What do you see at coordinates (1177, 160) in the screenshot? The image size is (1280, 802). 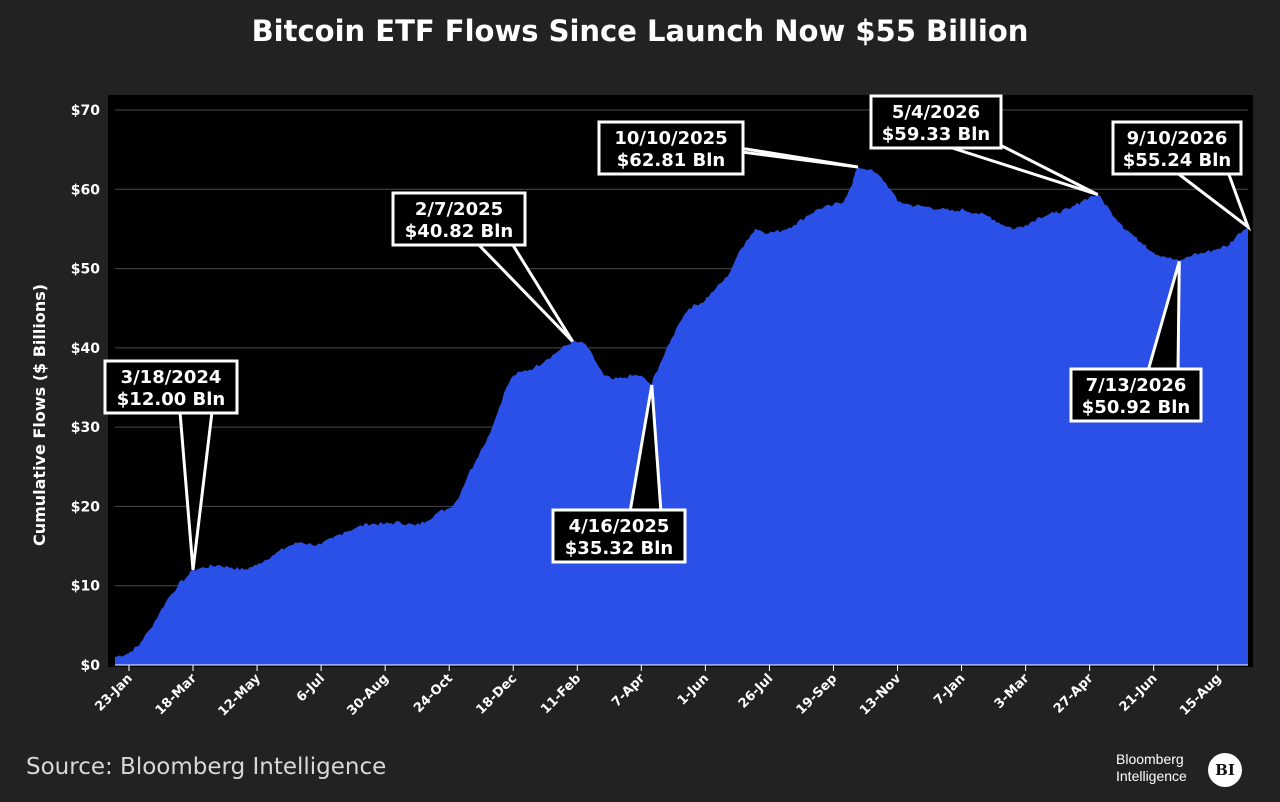 I see `callout-value: $55.24 Bln` at bounding box center [1177, 160].